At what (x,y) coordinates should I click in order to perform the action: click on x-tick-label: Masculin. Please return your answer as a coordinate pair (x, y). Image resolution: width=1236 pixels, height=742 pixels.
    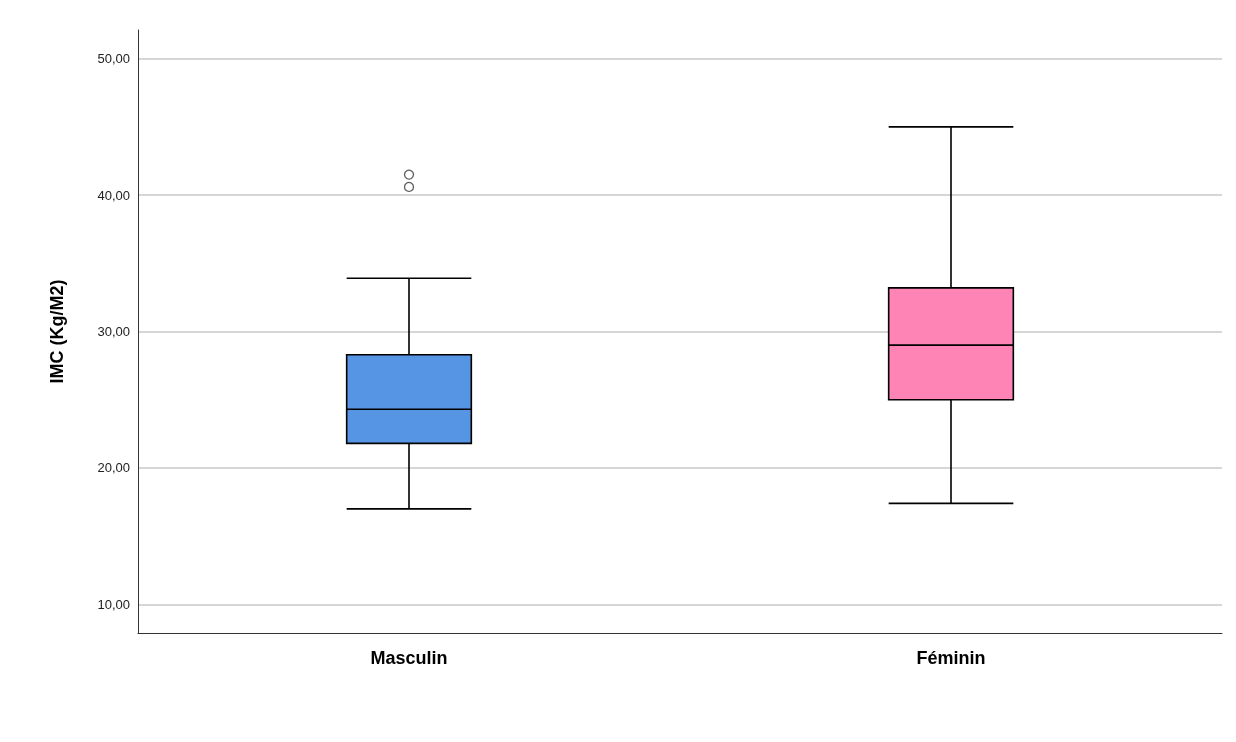
    Looking at the image, I should click on (409, 658).